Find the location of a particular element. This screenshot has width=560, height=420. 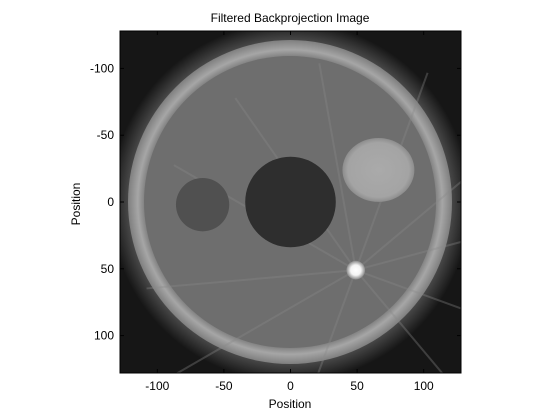

x-tick-label: -100 is located at coordinates (157, 386).